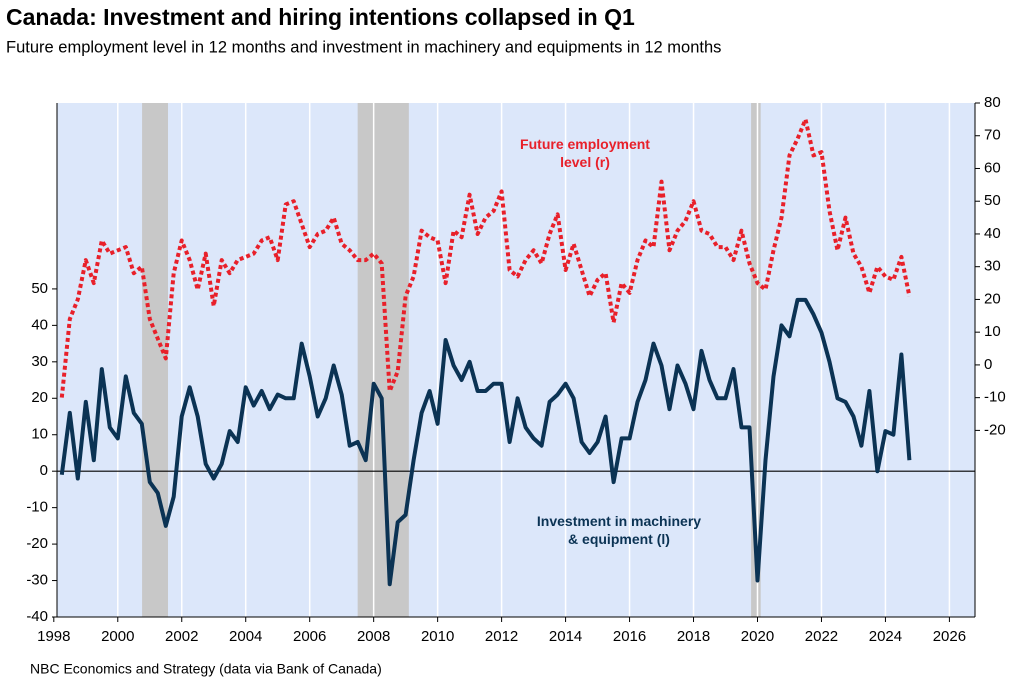  I want to click on annotation-line: Future employment, so click(585, 144).